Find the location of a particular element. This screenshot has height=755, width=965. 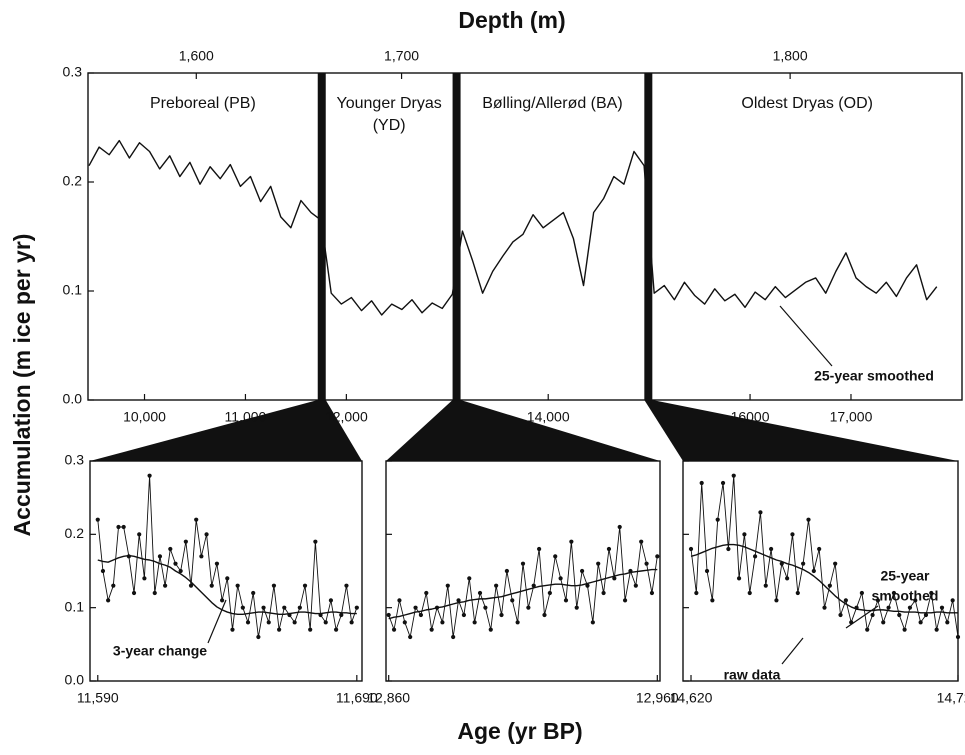

depth-axis-title: Depth (m) is located at coordinates (511, 20).